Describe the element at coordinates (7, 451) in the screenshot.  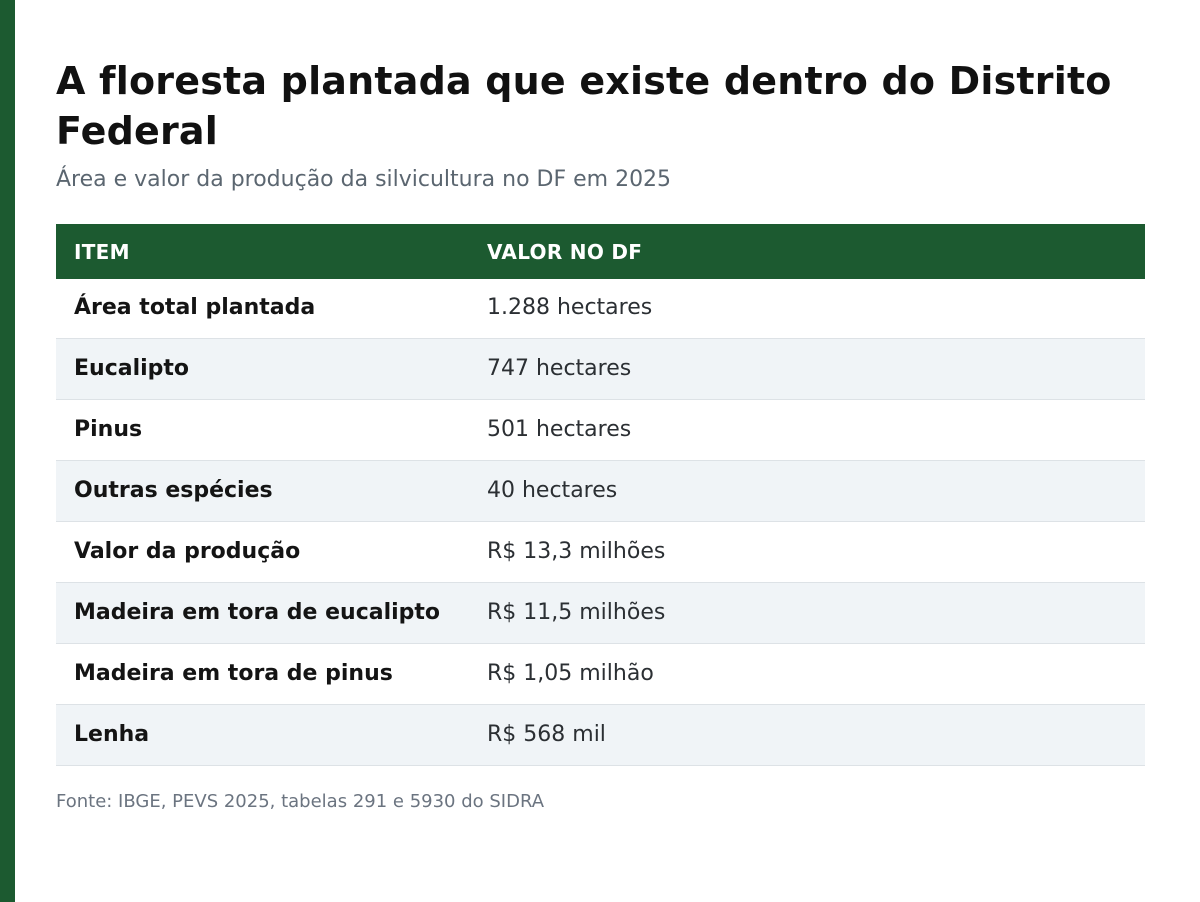
I see `accent-bar` at that location.